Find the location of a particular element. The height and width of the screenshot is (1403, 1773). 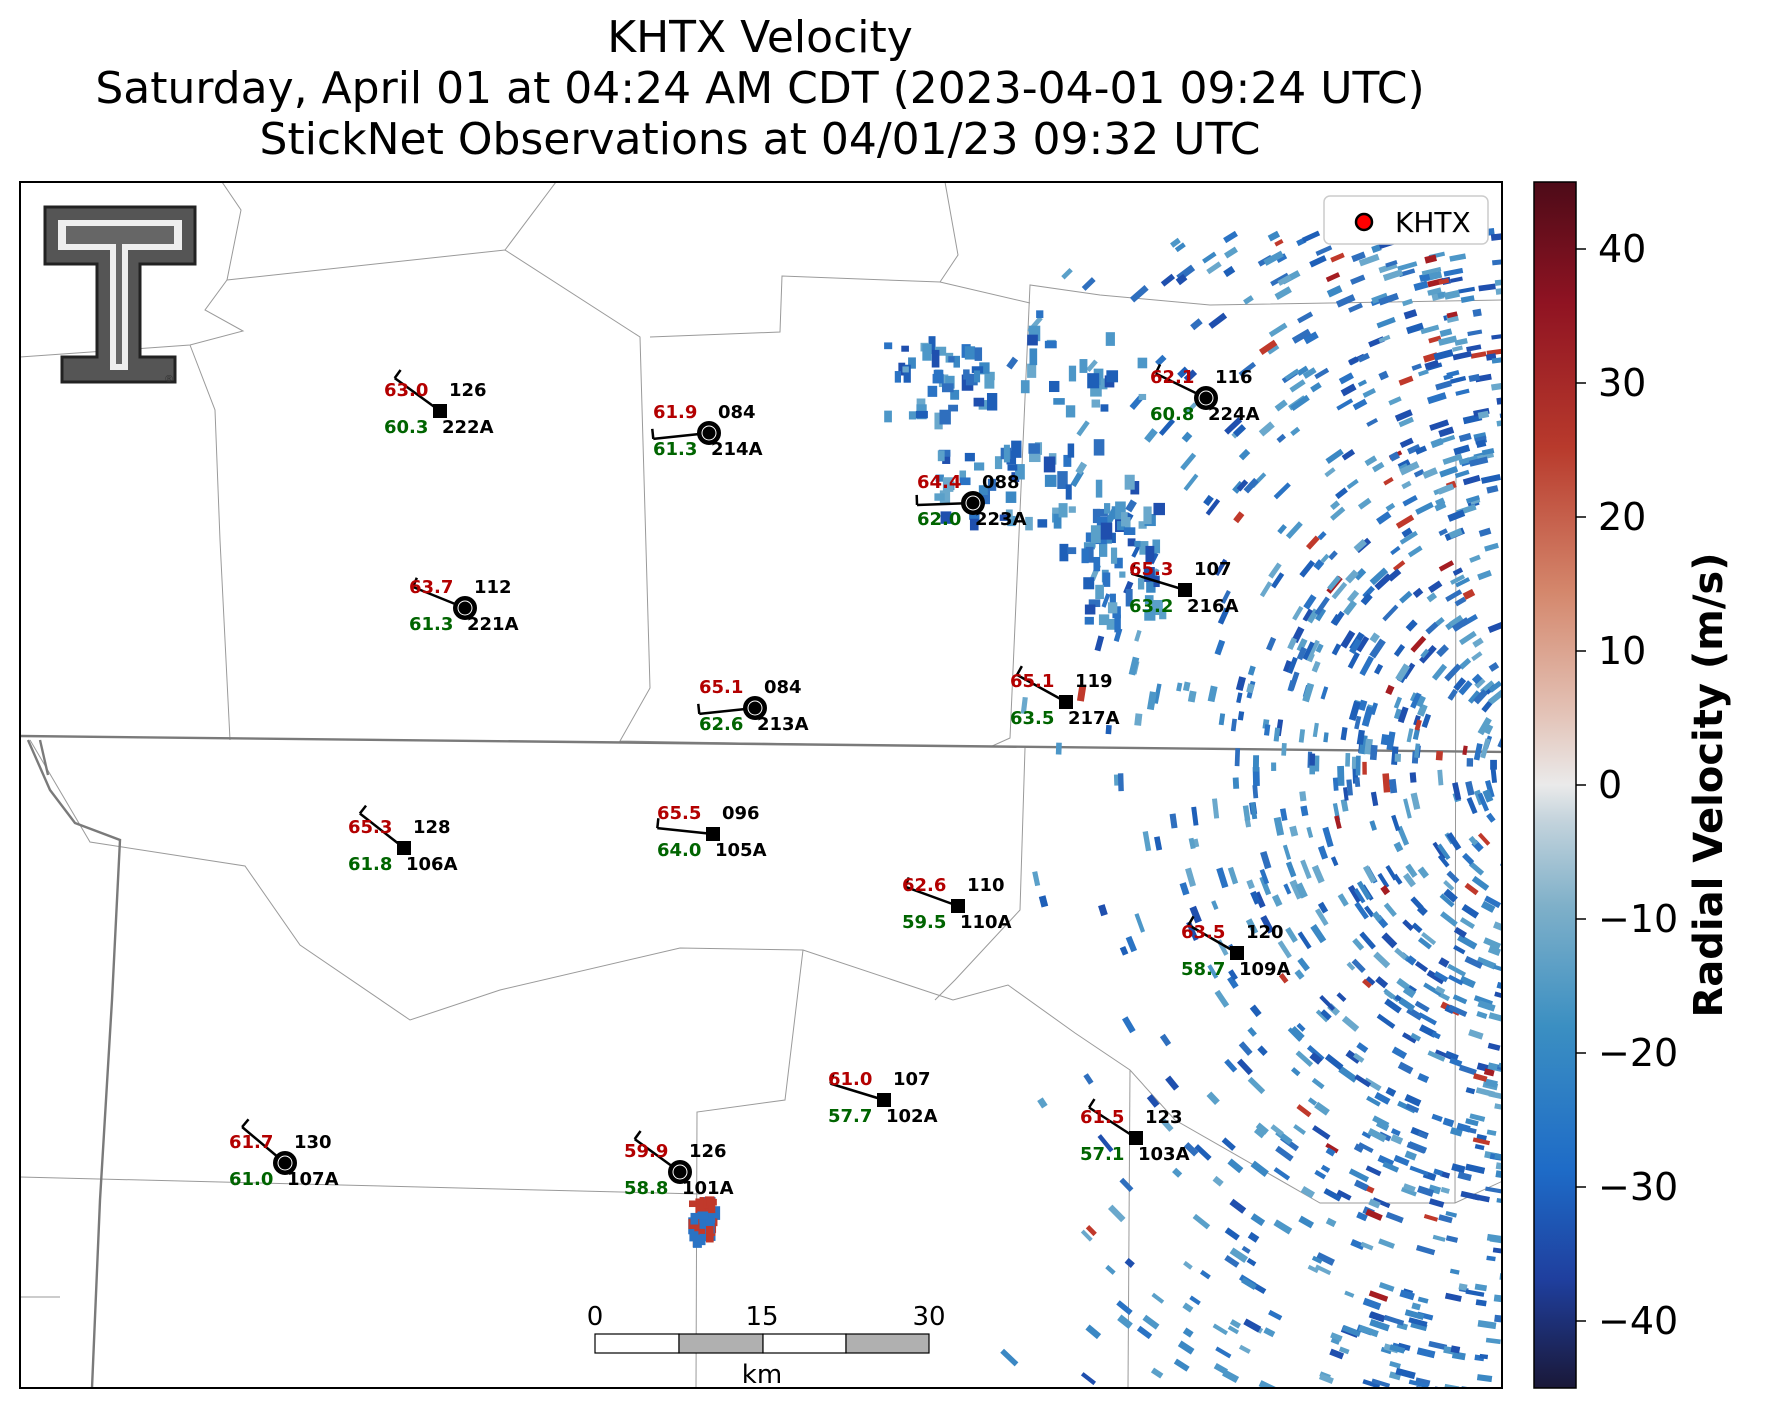

station-105A: 65.5 096 64.0 105A is located at coordinates (711, 832).